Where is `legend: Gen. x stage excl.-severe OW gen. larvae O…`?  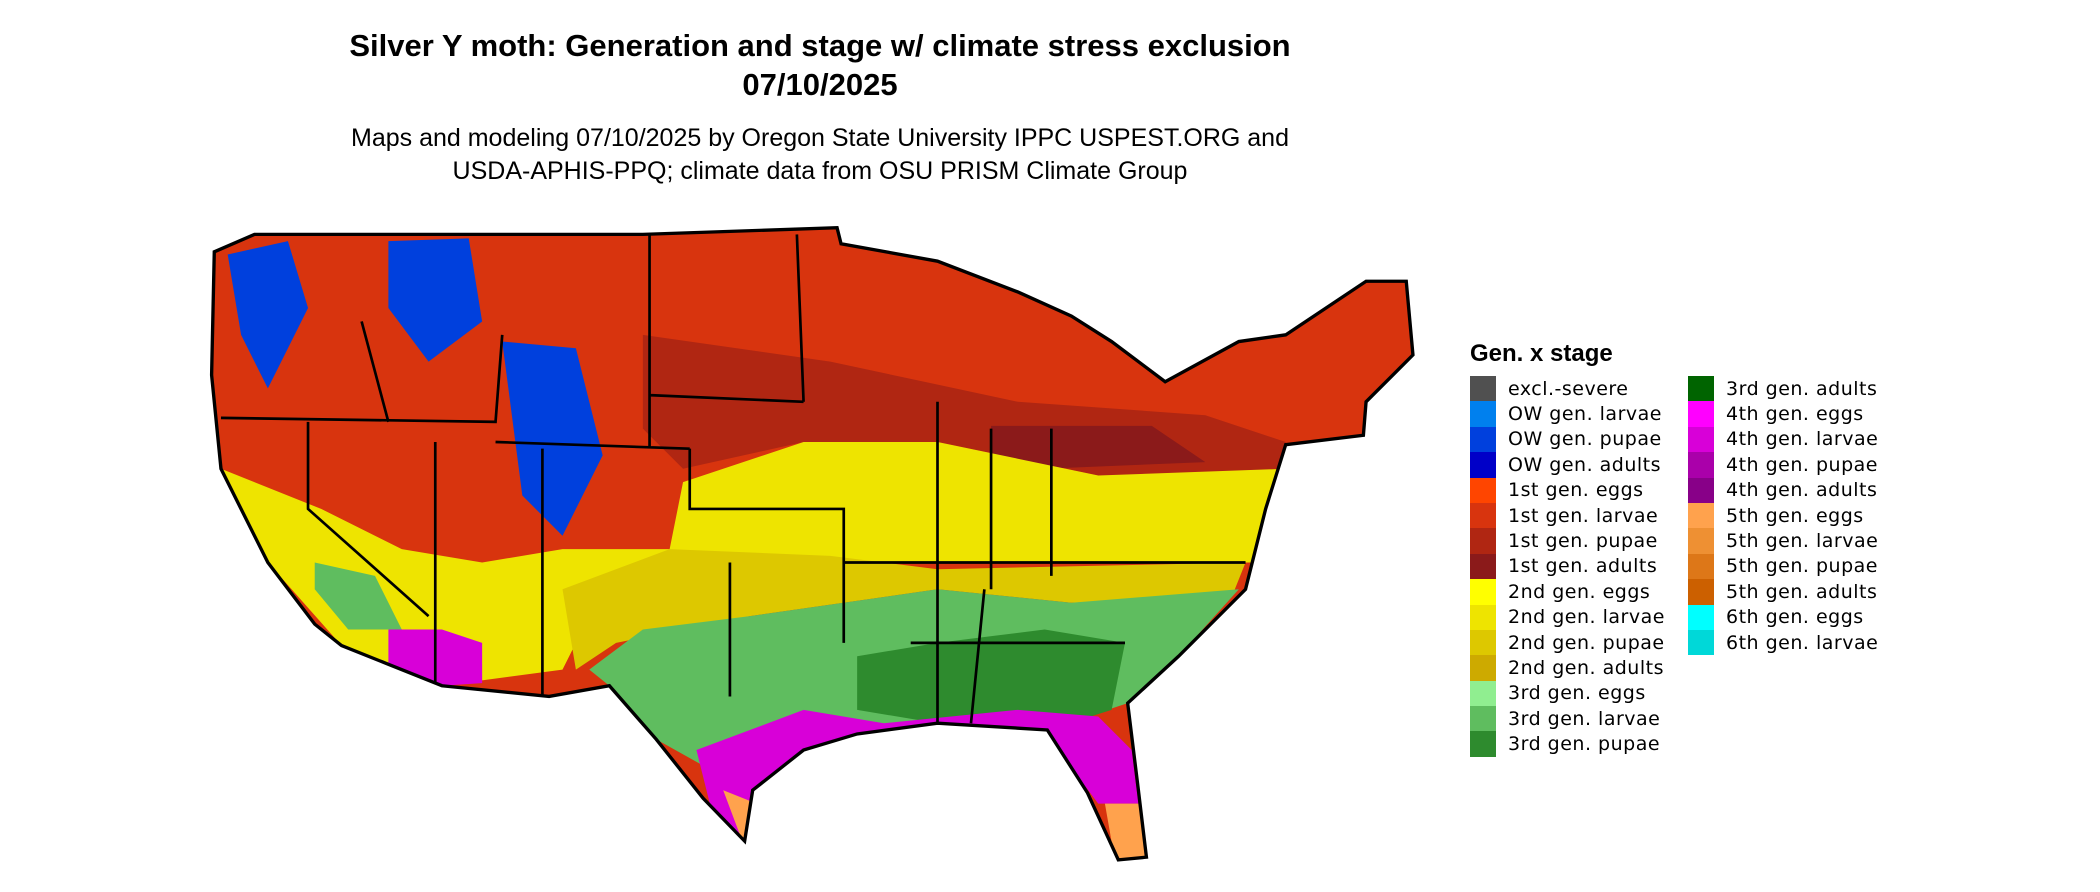 legend: Gen. x stage excl.-severe OW gen. larvae O… is located at coordinates (1688, 548).